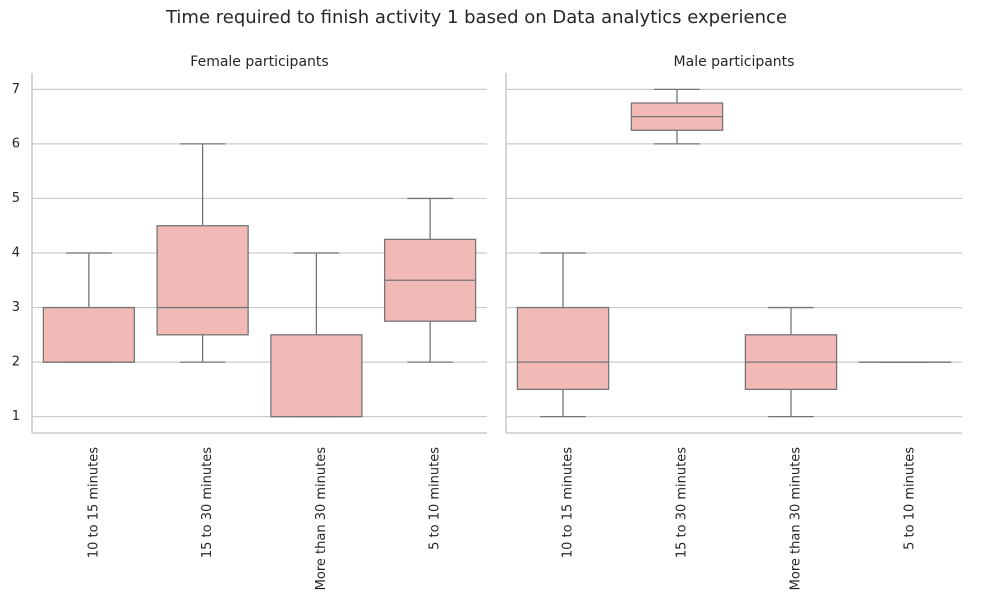 Image resolution: width=985 pixels, height=604 pixels. Describe the element at coordinates (16, 89) in the screenshot. I see `y-tick-label: 7` at that location.